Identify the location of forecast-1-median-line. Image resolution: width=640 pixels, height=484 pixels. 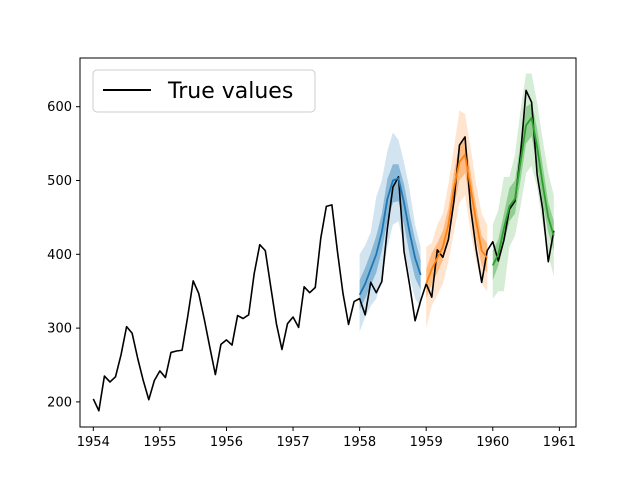
(390, 236).